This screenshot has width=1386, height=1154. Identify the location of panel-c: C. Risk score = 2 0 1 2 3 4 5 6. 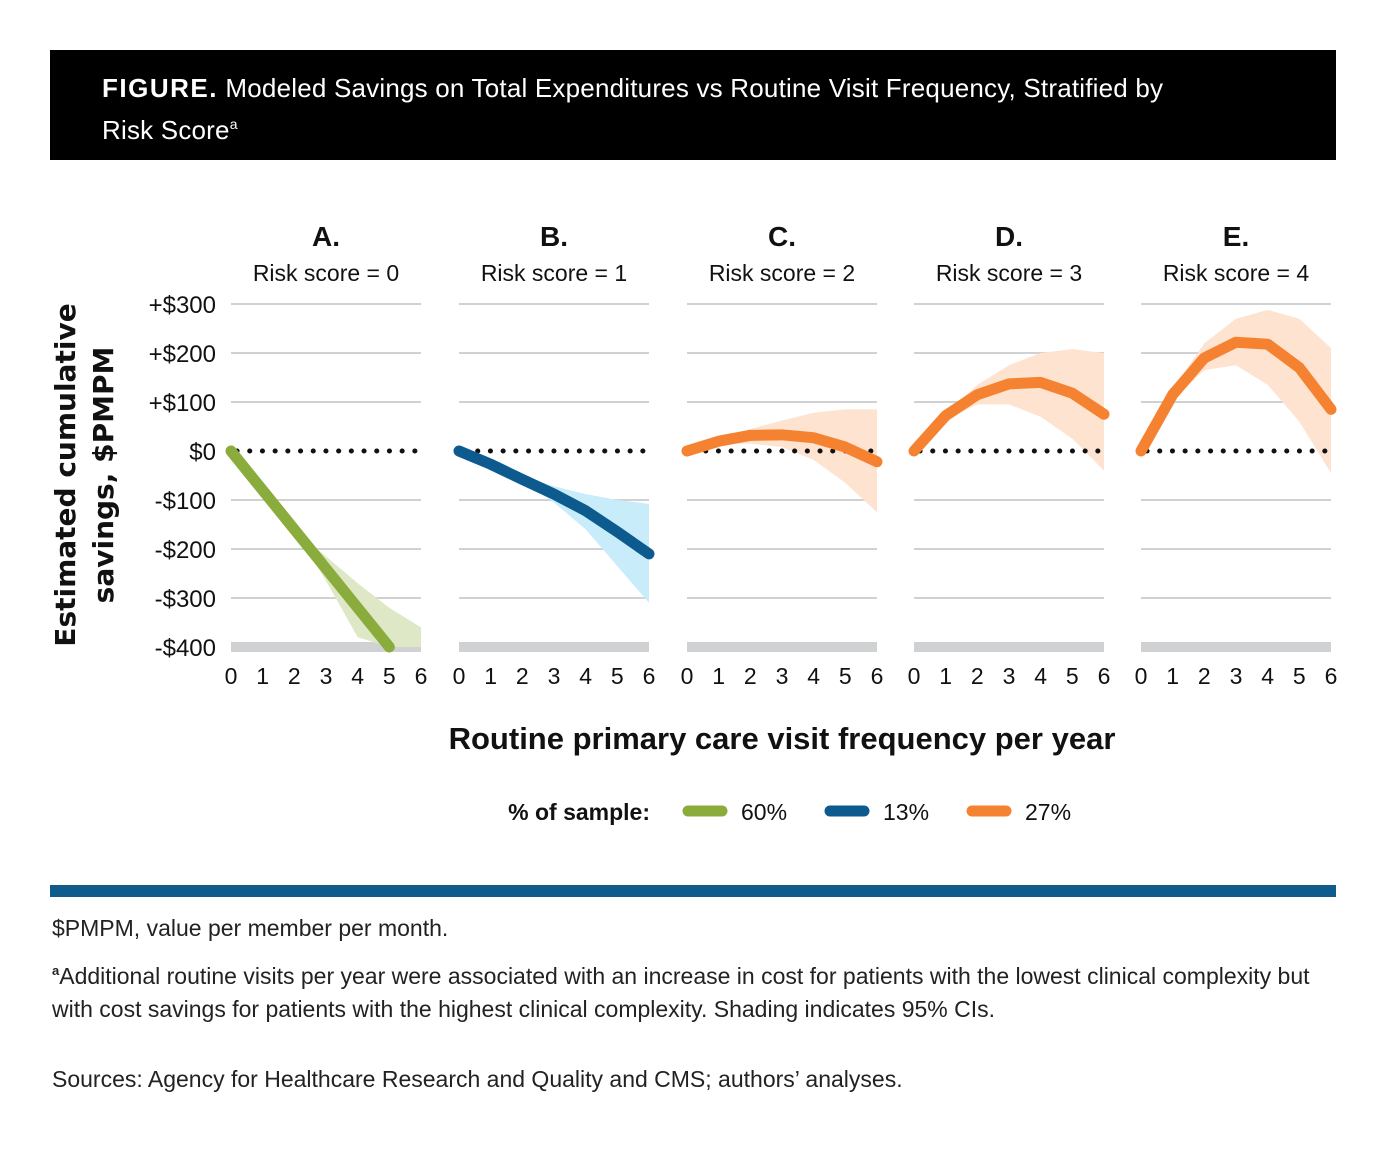
(782, 455).